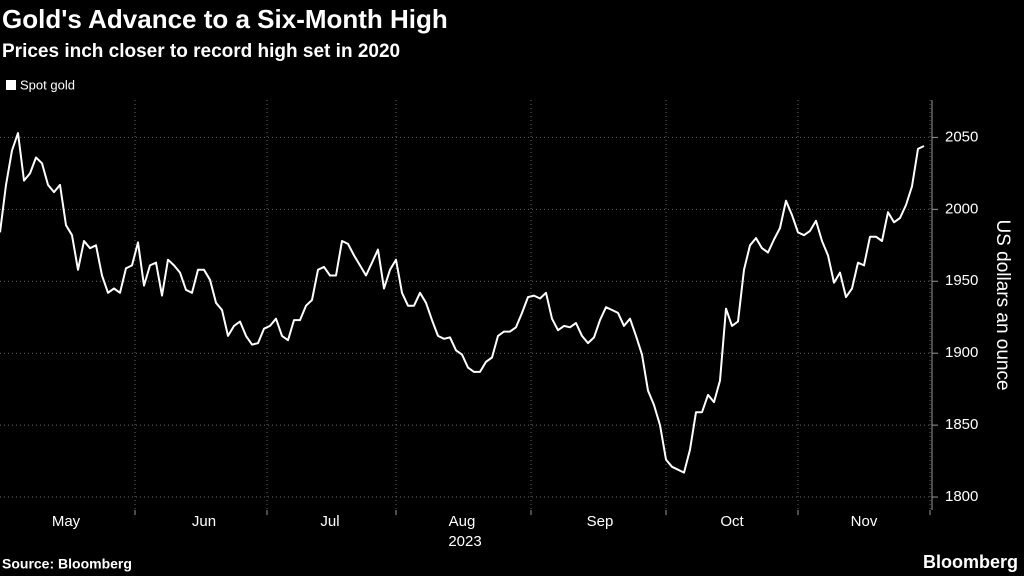 The width and height of the screenshot is (1024, 576). I want to click on x-tick-label: Jul, so click(329, 521).